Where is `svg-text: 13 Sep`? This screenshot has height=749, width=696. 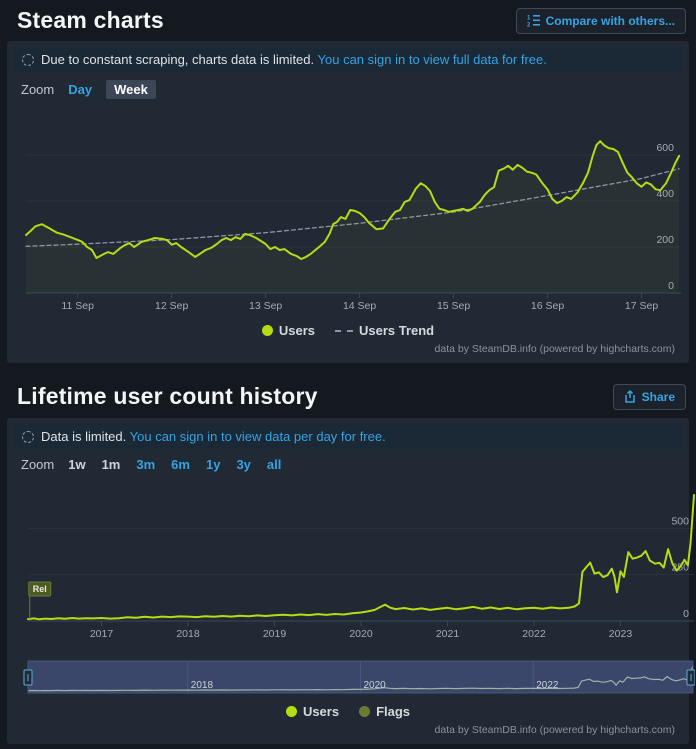
svg-text: 13 Sep is located at coordinates (265, 306).